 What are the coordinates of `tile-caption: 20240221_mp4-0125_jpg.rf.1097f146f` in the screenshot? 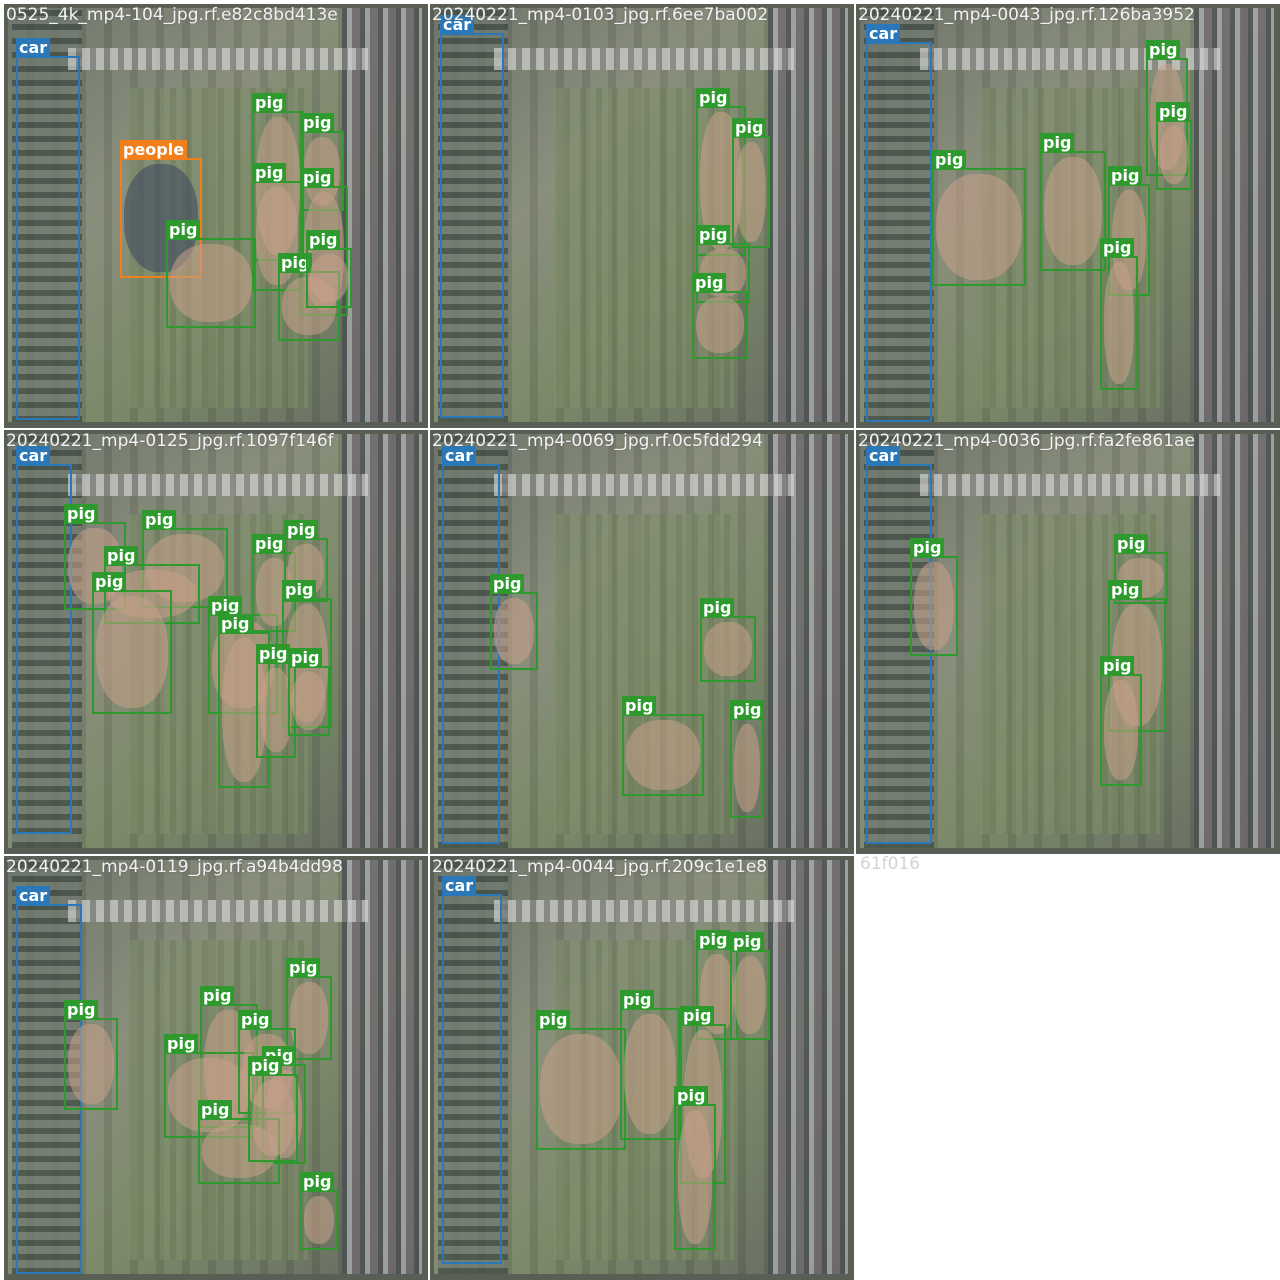 It's located at (170, 441).